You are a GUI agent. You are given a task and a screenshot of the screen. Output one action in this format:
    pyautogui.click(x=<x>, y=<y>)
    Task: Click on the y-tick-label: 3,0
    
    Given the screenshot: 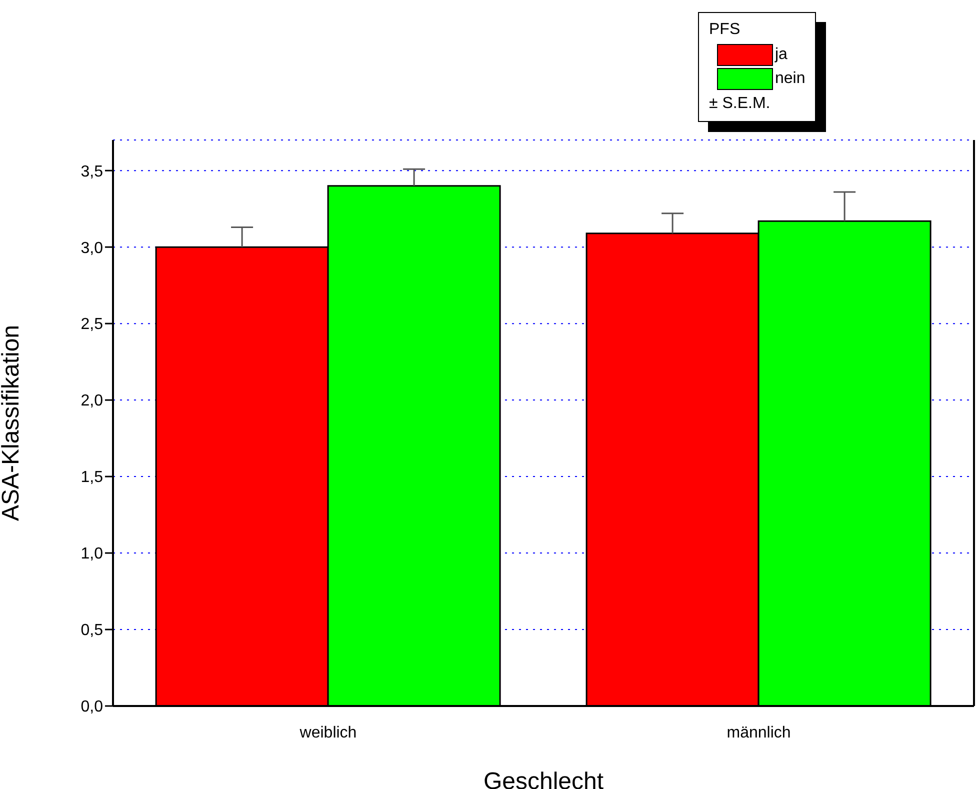 What is the action you would take?
    pyautogui.click(x=92, y=248)
    